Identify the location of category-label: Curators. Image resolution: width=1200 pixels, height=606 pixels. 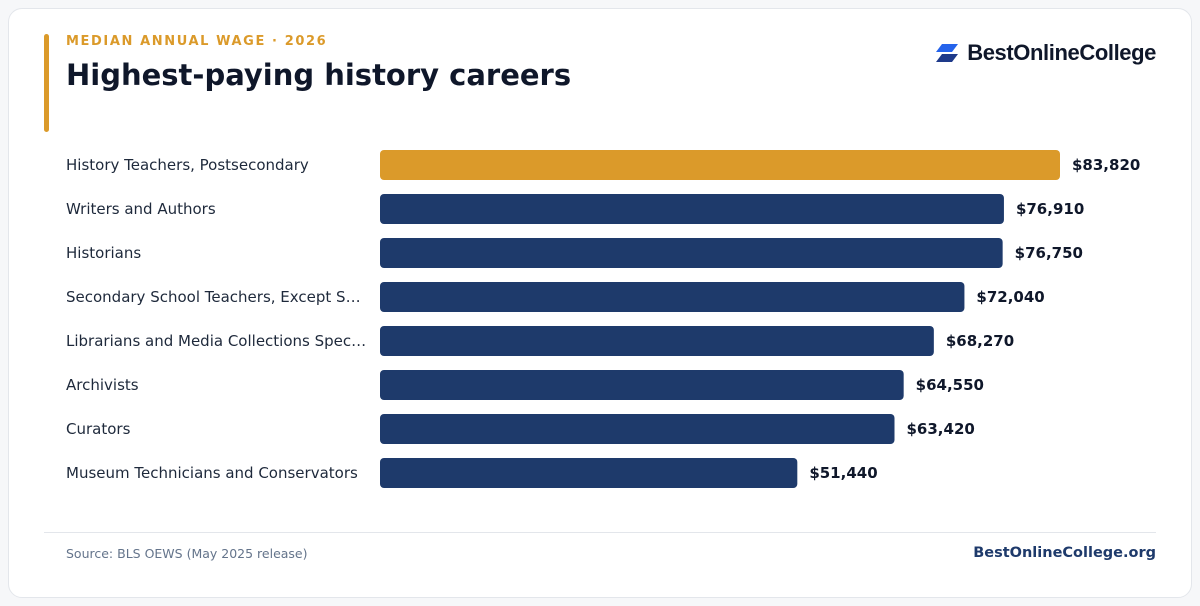
(98, 429).